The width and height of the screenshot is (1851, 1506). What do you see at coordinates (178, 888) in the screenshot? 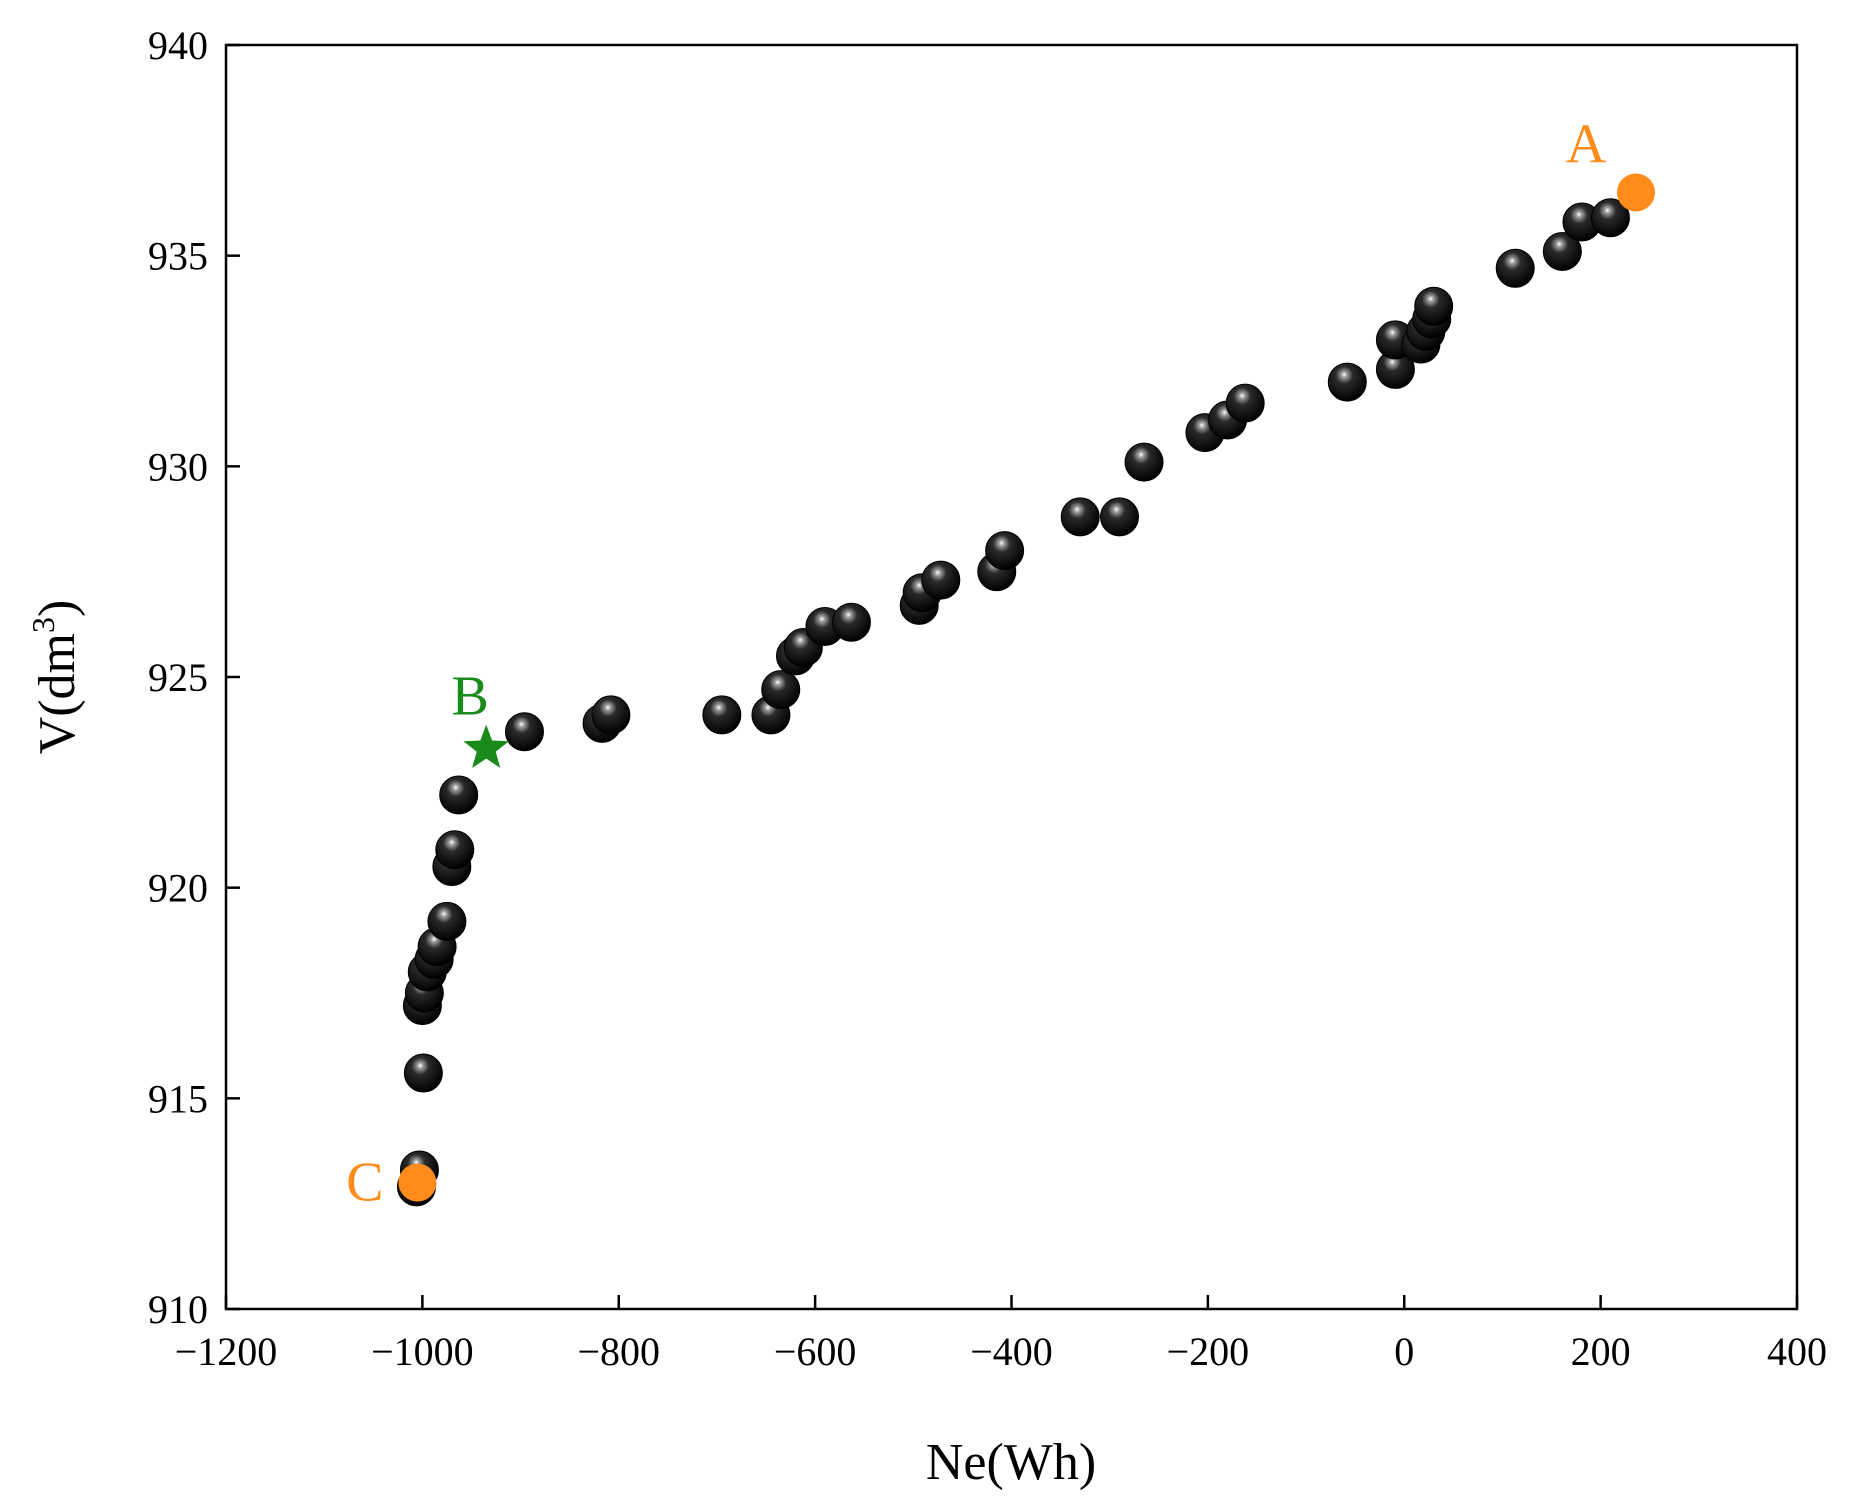
I see `y-tick-label: 920` at bounding box center [178, 888].